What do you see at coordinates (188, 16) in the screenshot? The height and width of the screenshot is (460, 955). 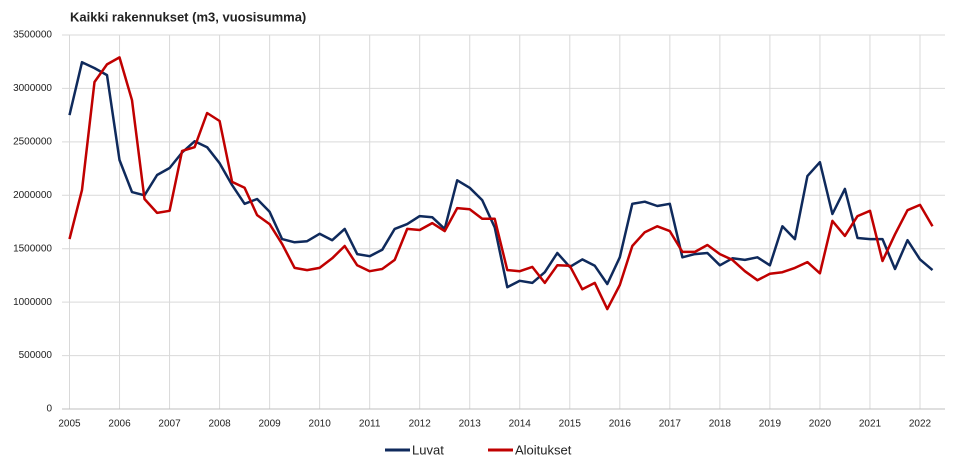 I see `chart-title: Kaikki rakennukset (m3, vuosisumma)` at bounding box center [188, 16].